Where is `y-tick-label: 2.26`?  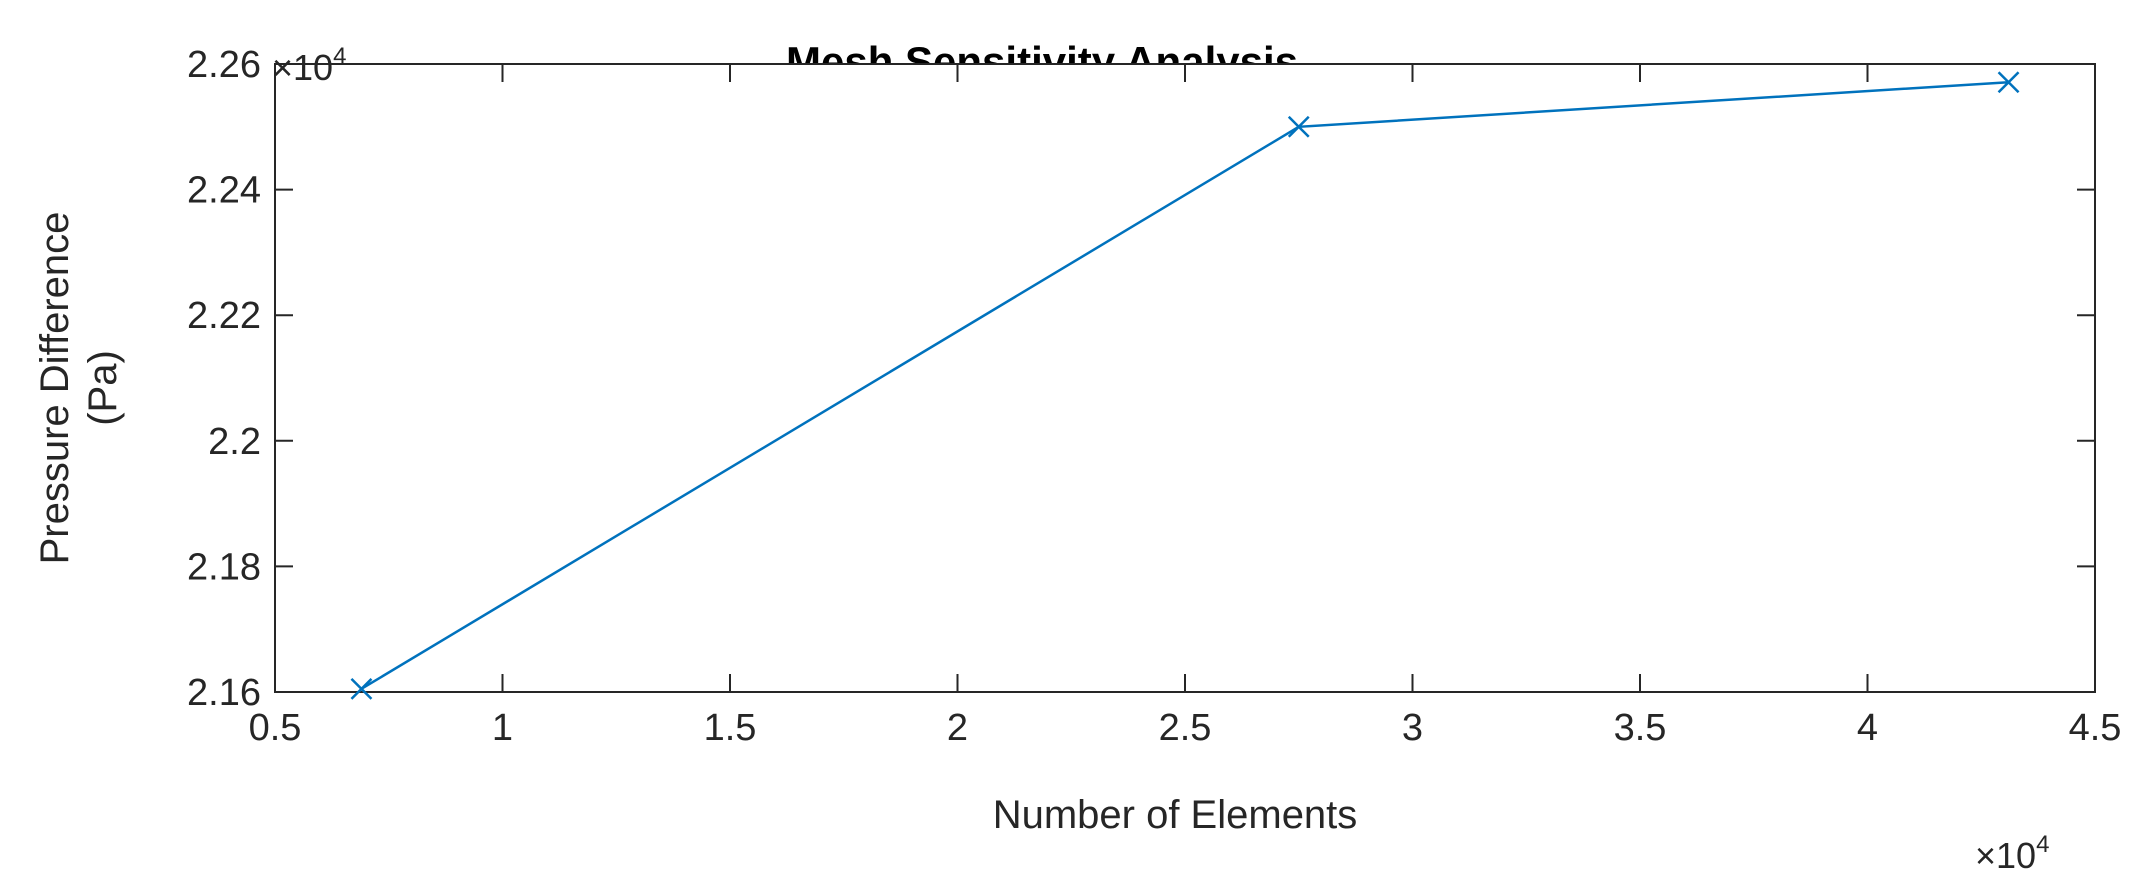 y-tick-label: 2.26 is located at coordinates (224, 65).